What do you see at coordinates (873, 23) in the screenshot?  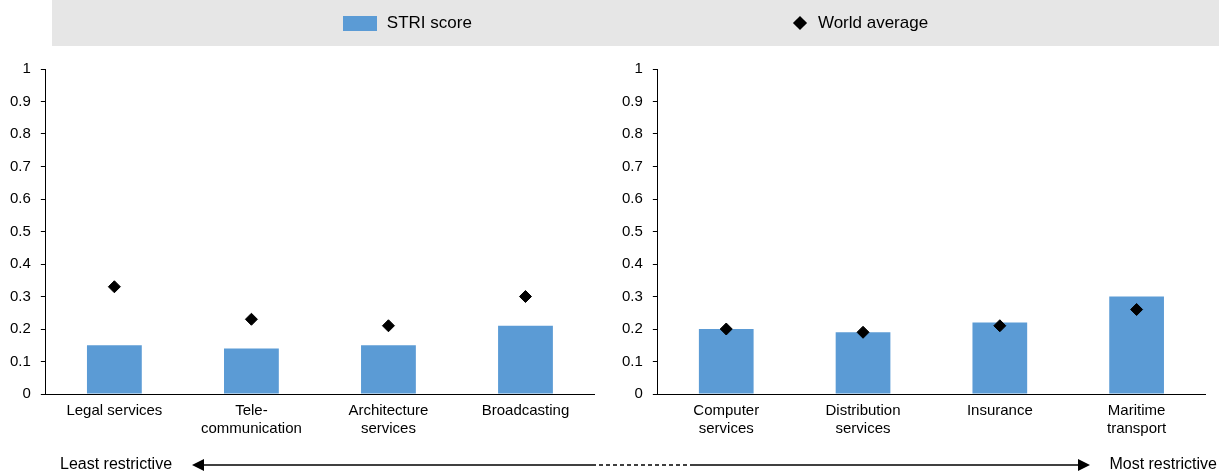 I see `legend-label: World average` at bounding box center [873, 23].